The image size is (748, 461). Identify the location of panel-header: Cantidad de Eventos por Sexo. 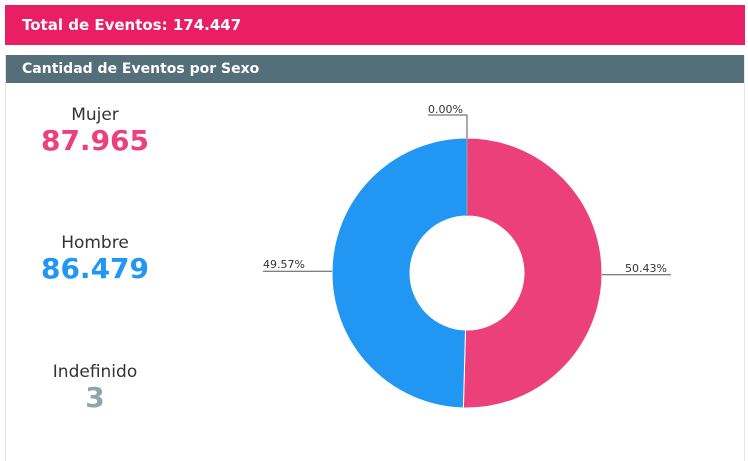
(375, 69).